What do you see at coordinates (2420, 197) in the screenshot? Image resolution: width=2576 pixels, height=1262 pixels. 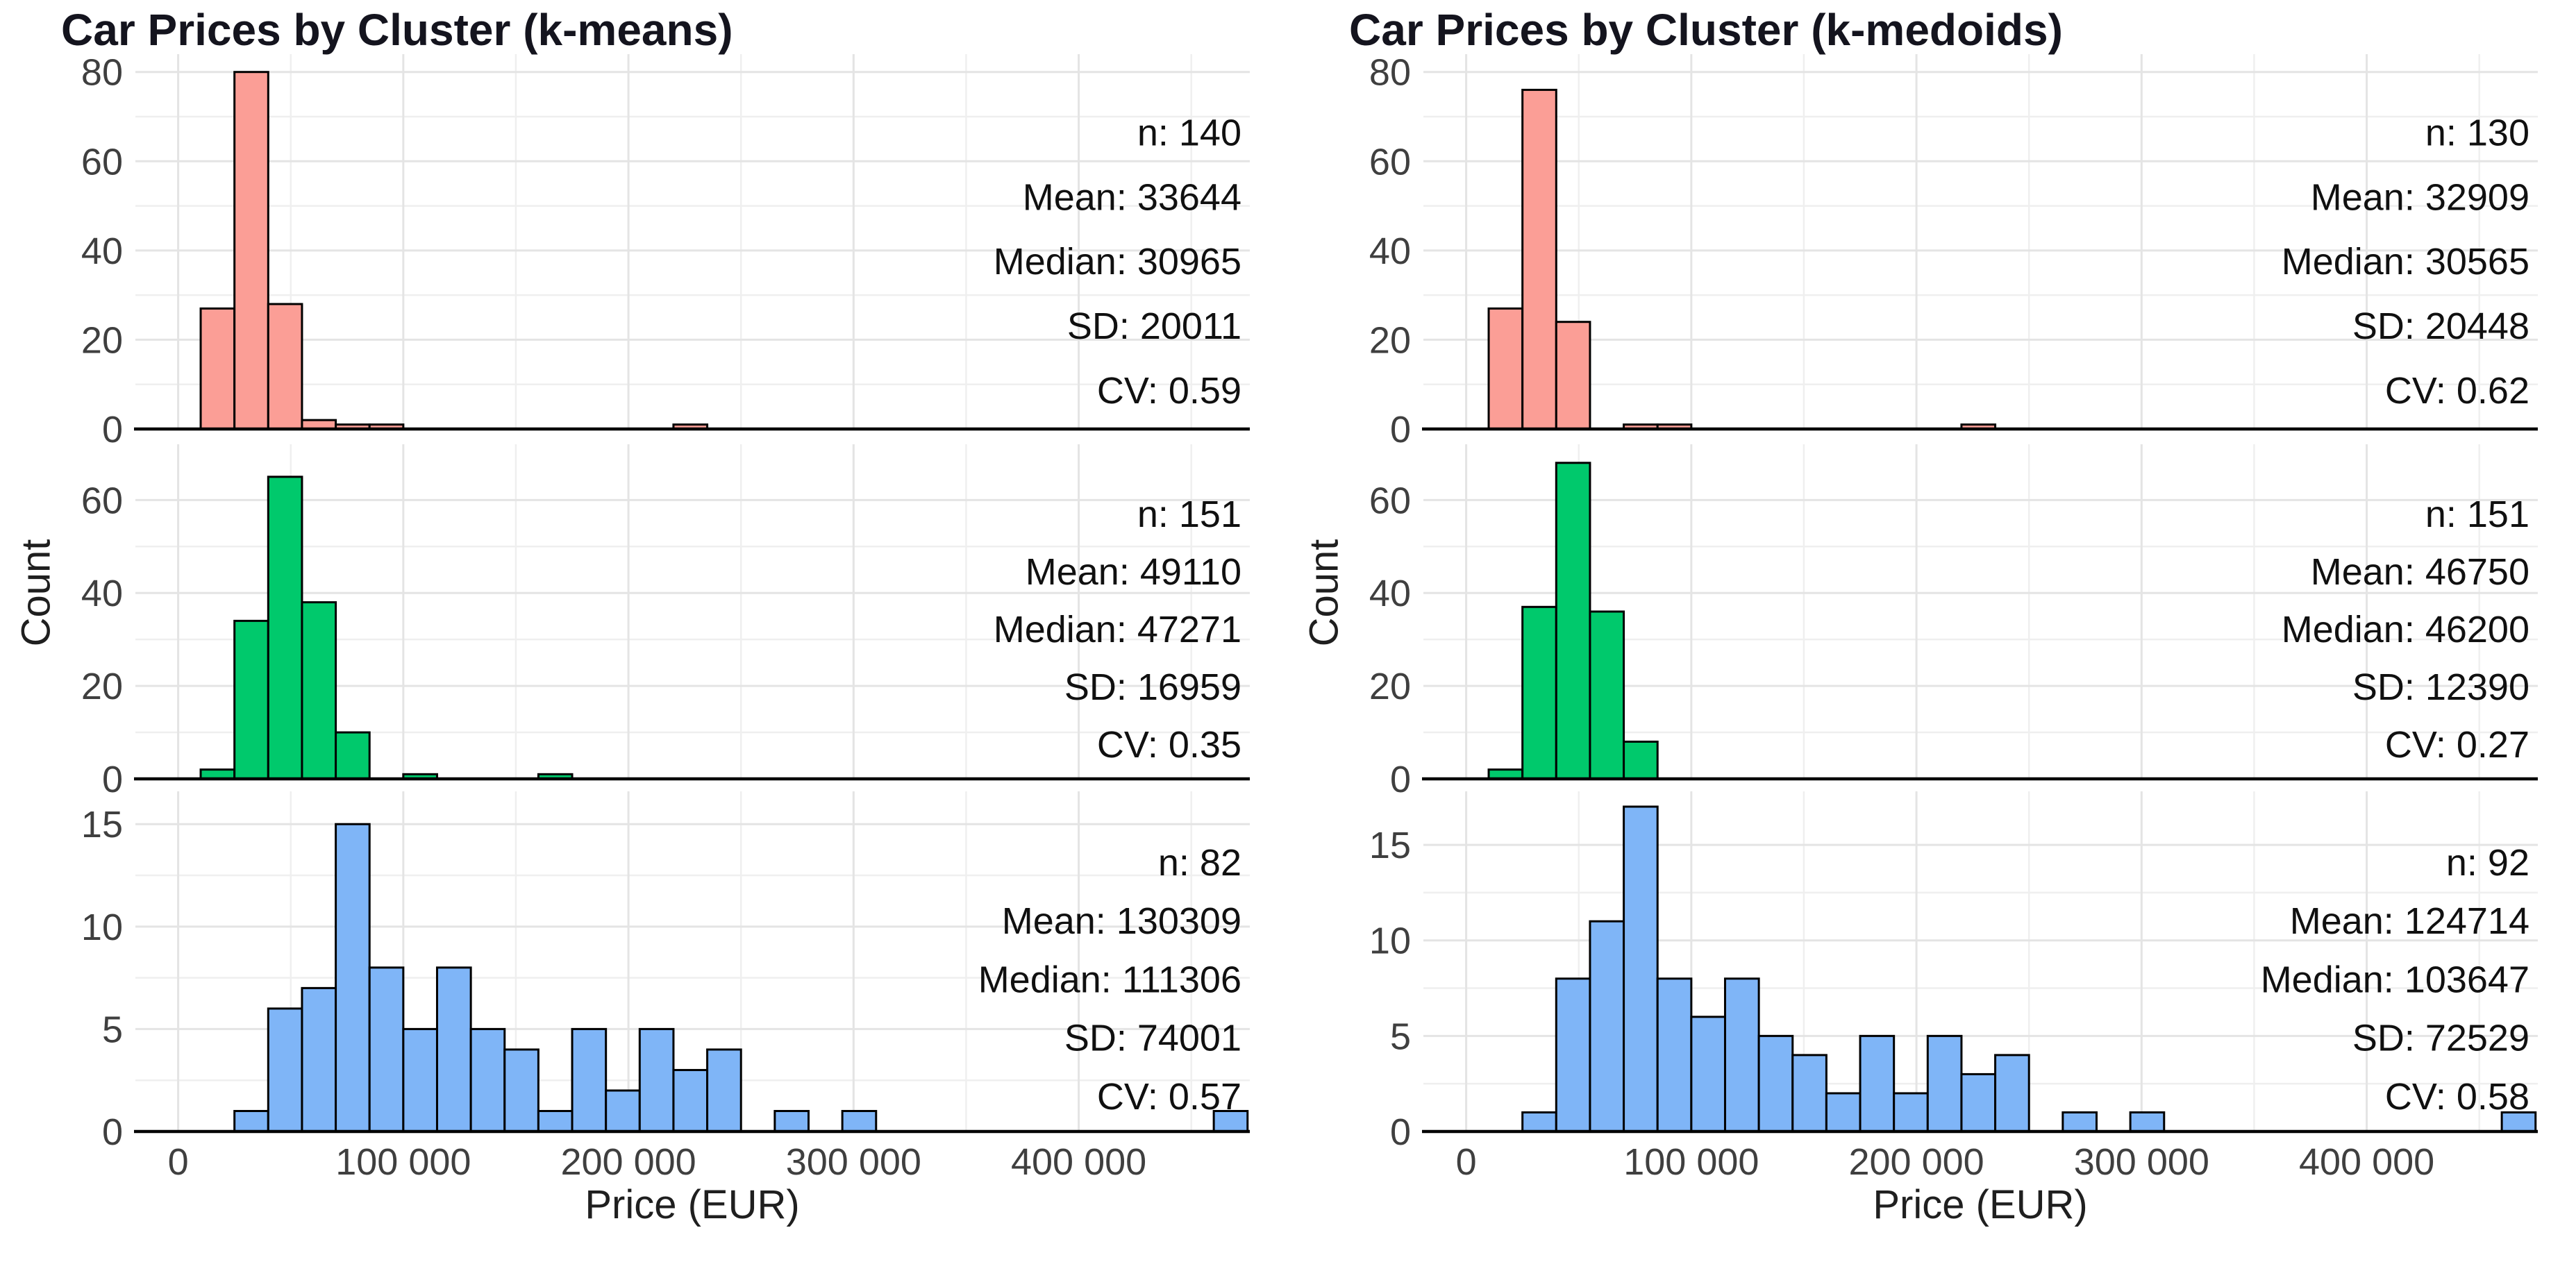 I see `stat-annotation: Mean: 32909` at bounding box center [2420, 197].